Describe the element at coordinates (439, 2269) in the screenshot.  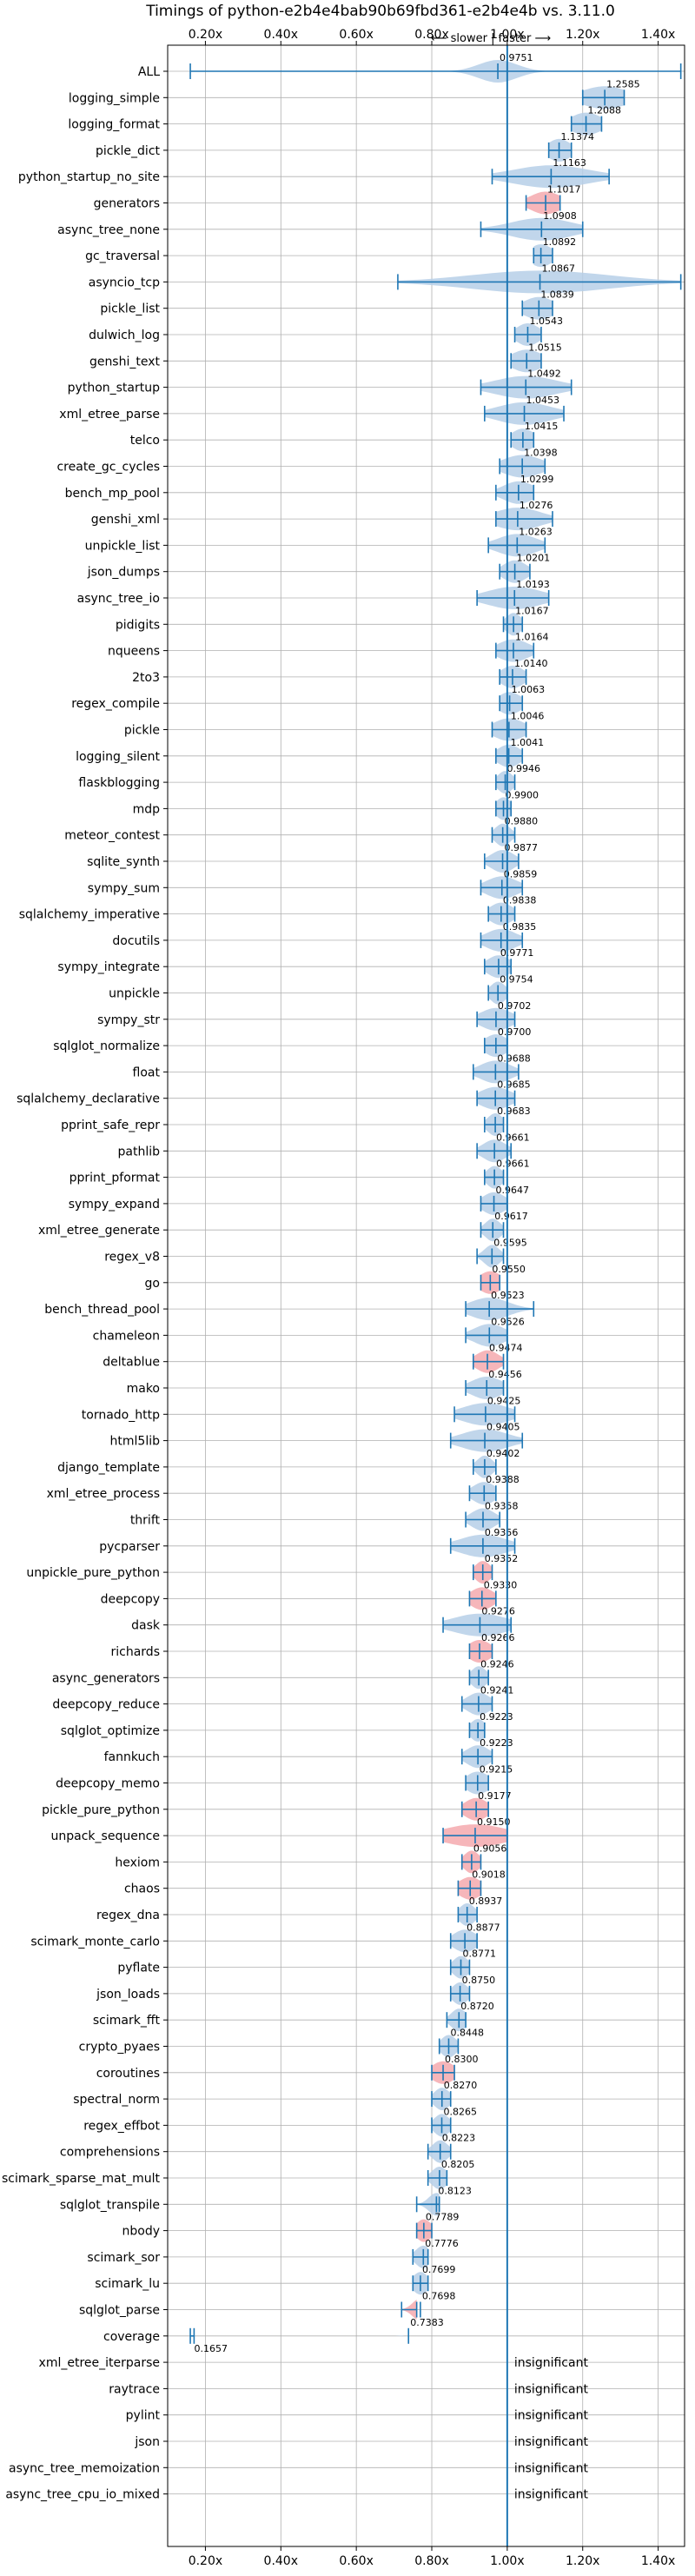
I see `value-label: 0.7699` at that location.